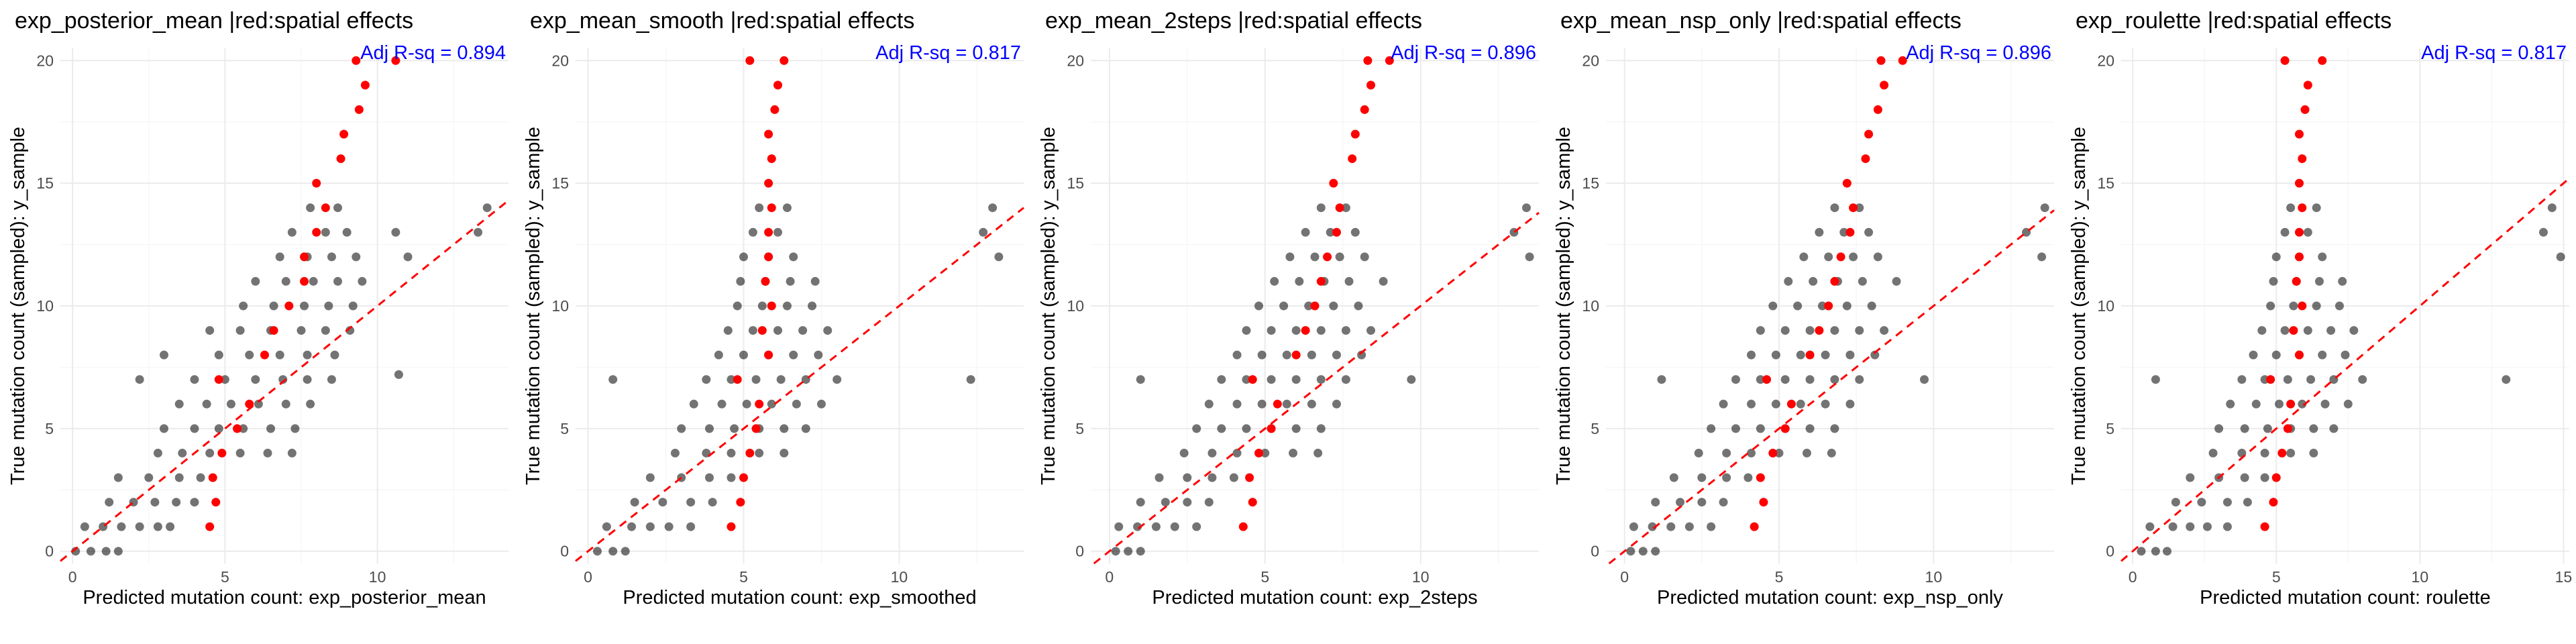 The height and width of the screenshot is (644, 2576). Describe the element at coordinates (899, 577) in the screenshot. I see `x-tick-label: 10` at that location.